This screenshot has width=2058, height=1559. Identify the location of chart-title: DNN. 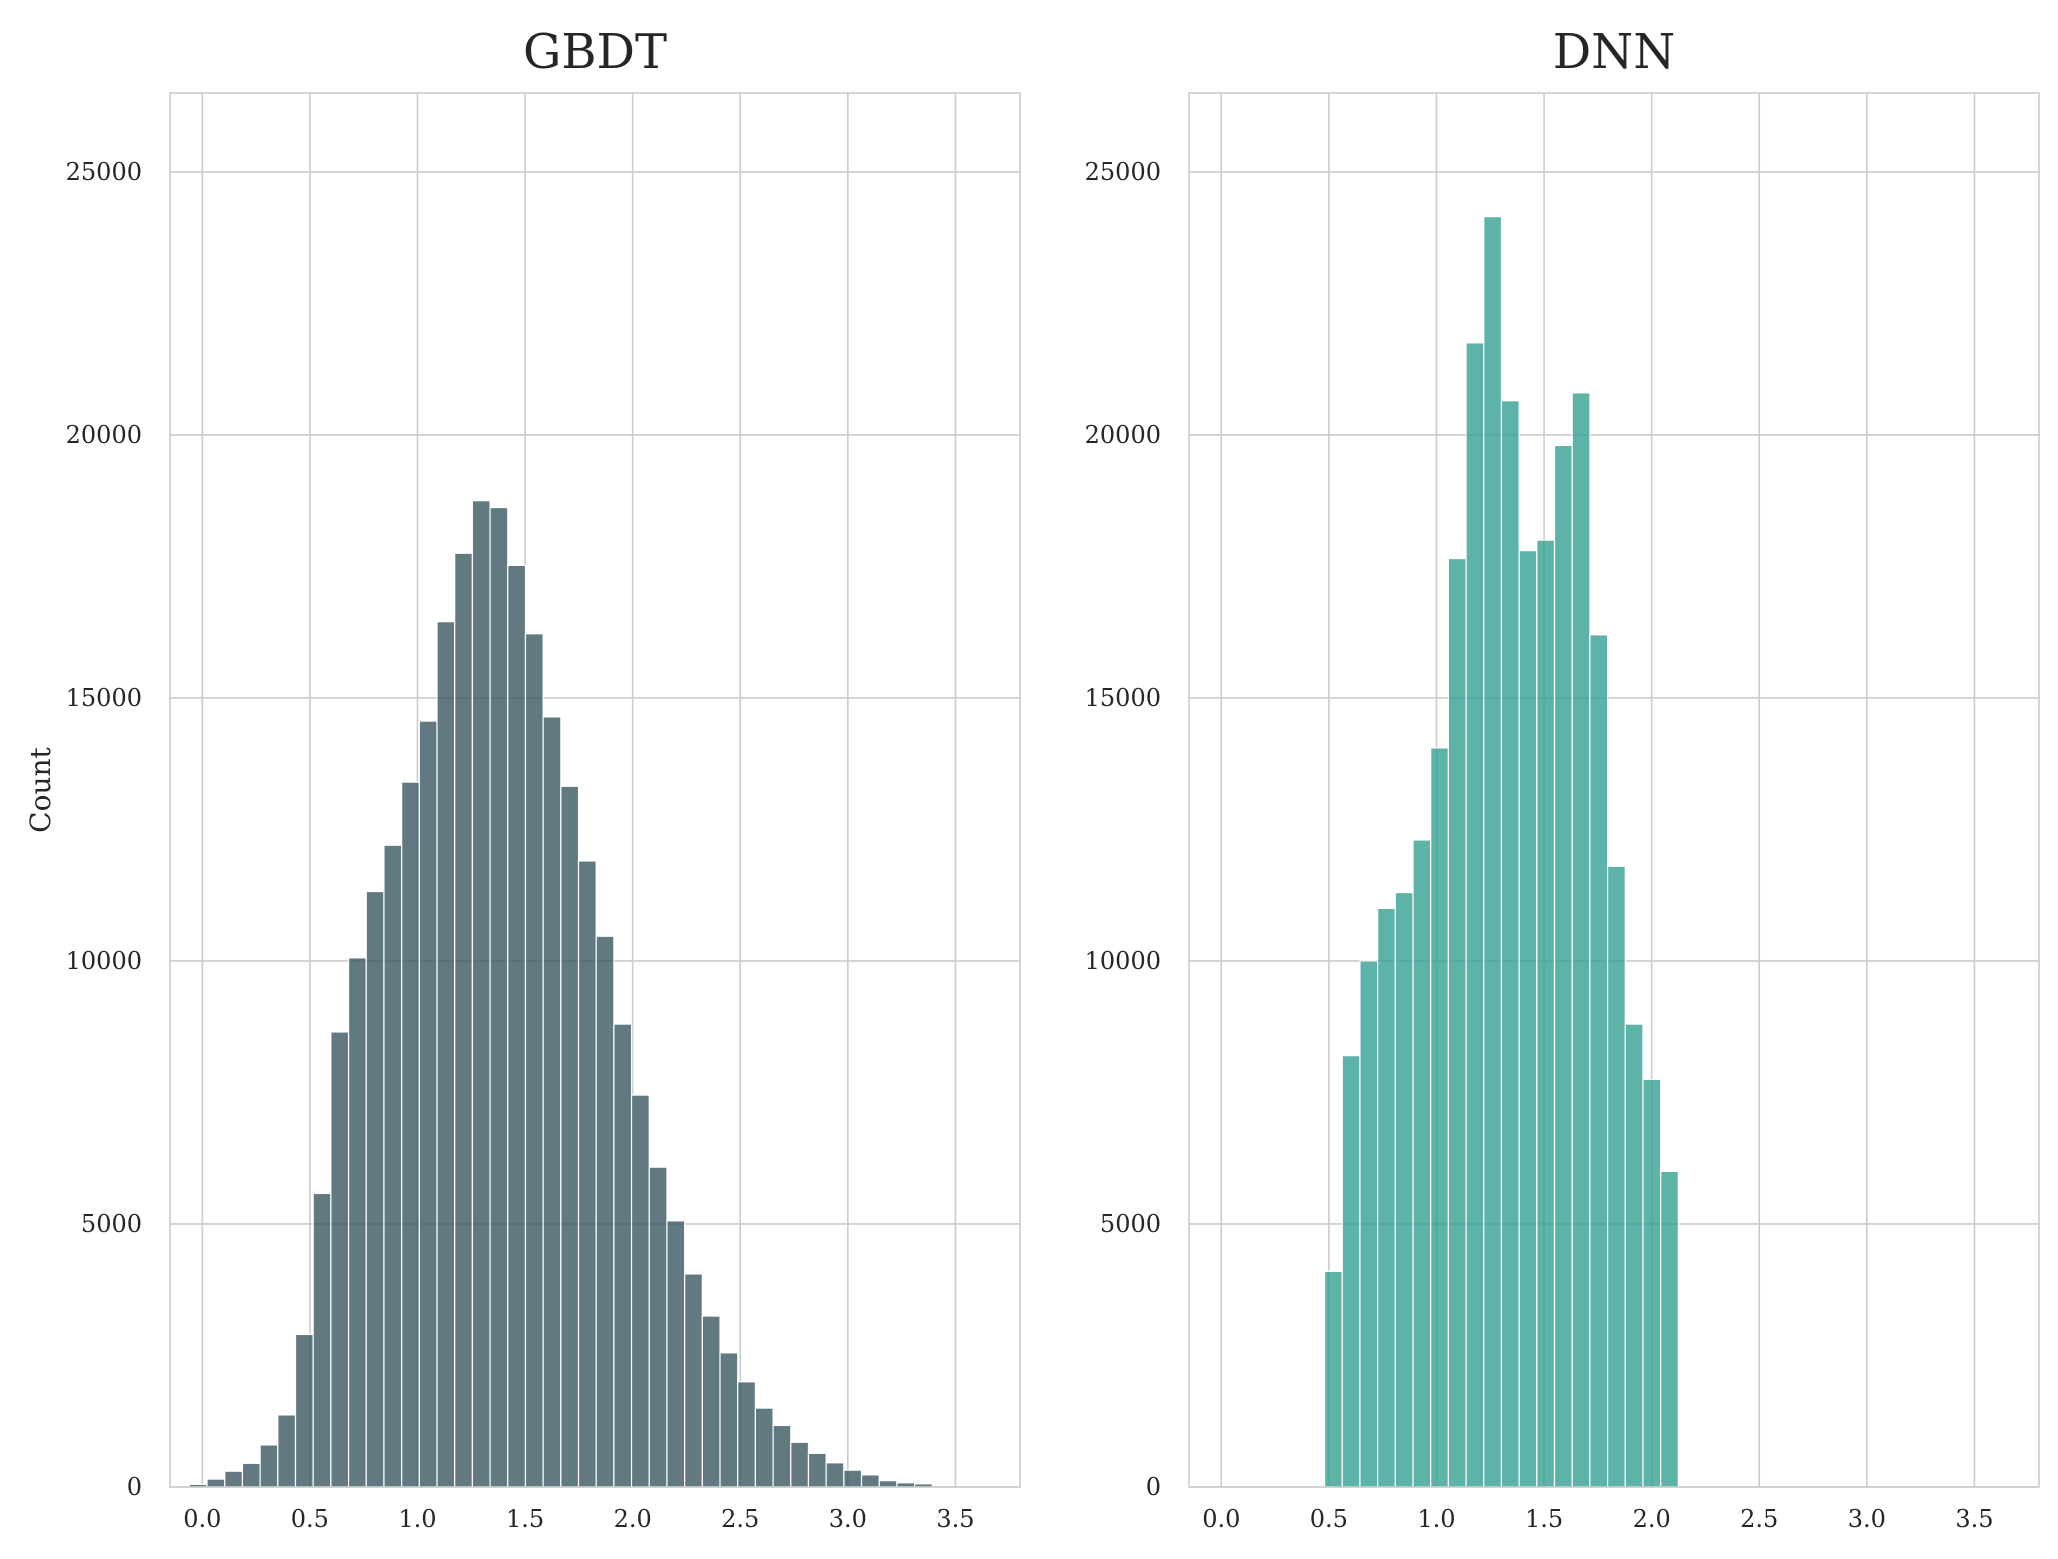
(1614, 52).